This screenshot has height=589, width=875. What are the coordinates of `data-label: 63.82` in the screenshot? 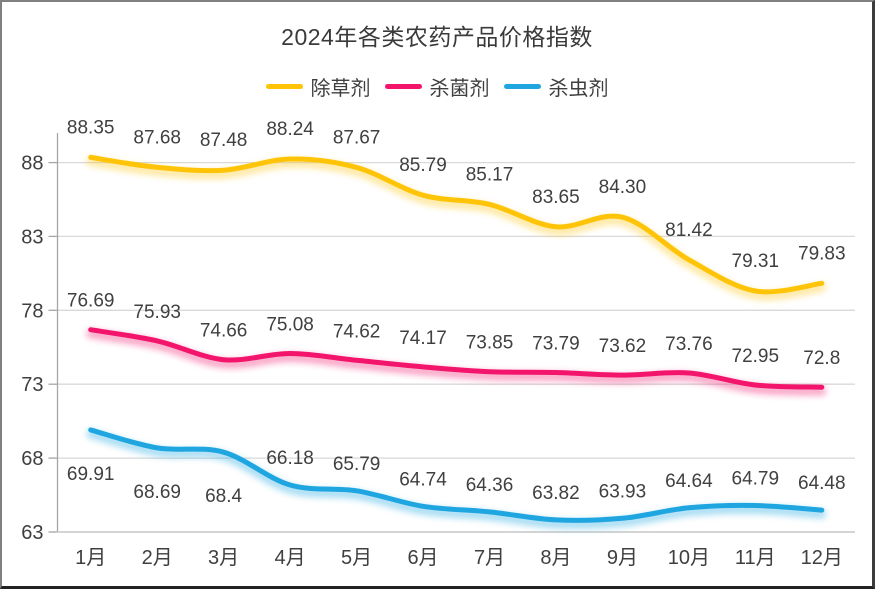 It's located at (556, 493).